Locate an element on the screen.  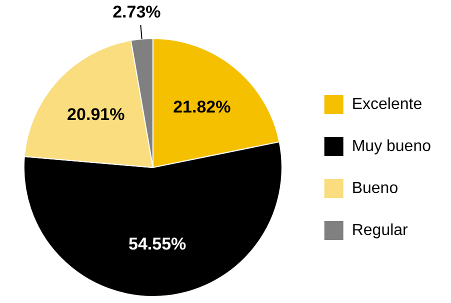
legend-label: Excelente is located at coordinates (387, 104).